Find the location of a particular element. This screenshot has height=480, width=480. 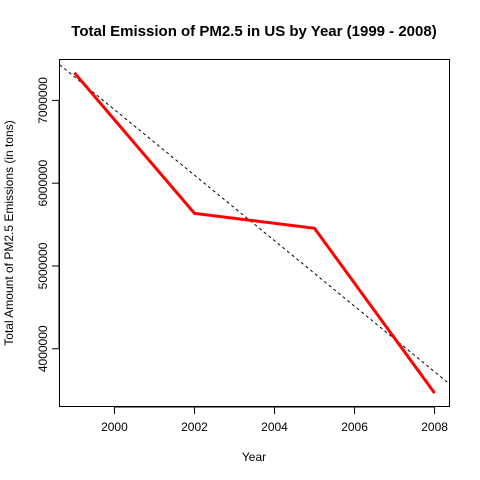

x-tick-label-0: 2000 is located at coordinates (114, 427).